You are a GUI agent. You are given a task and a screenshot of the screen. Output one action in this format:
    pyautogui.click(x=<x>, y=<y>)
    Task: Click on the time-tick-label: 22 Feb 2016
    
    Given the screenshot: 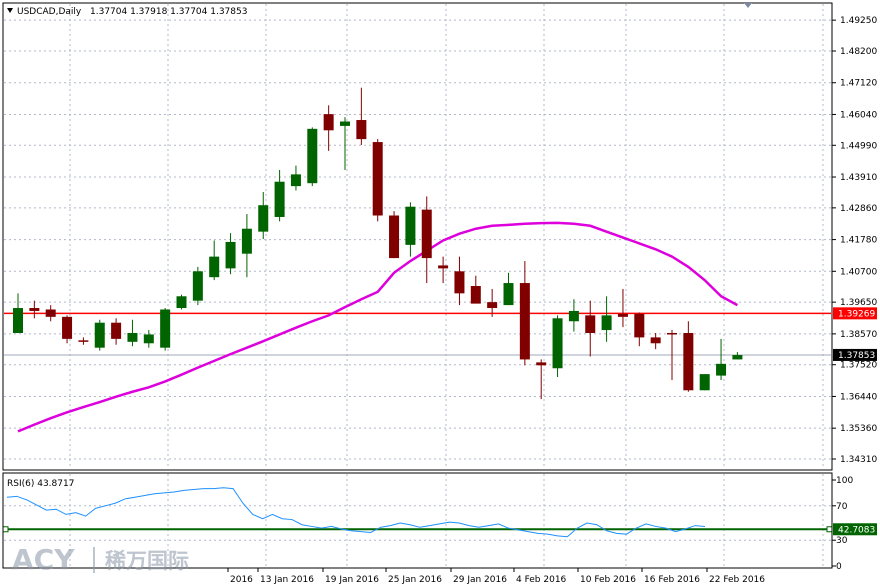 What is the action you would take?
    pyautogui.click(x=737, y=580)
    